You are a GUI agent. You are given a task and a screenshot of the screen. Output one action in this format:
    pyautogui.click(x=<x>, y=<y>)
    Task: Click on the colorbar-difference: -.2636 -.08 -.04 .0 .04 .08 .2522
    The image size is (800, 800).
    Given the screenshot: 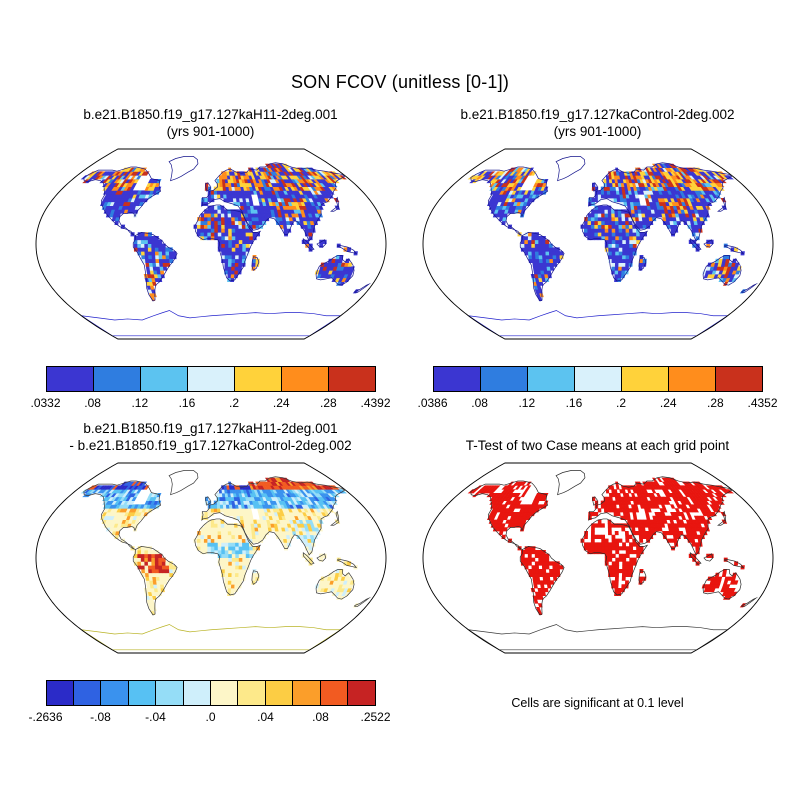 What is the action you would take?
    pyautogui.click(x=209, y=704)
    